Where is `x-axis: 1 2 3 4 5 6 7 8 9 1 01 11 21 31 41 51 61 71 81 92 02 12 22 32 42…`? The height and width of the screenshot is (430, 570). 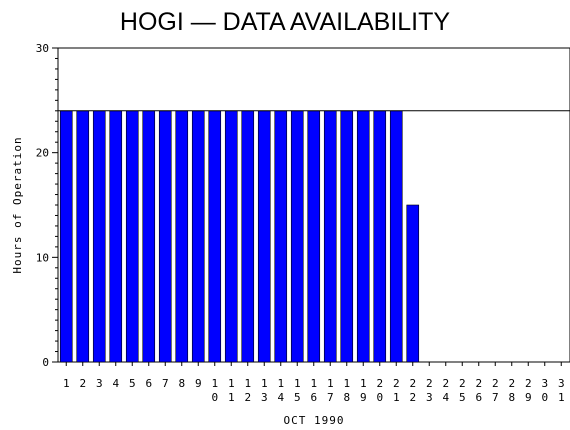 x-axis: 1 2 3 4 5 6 7 8 9 1 01 11 21 31 41 51 61 71 81 92 02 12 22 32 42… is located at coordinates (314, 383).